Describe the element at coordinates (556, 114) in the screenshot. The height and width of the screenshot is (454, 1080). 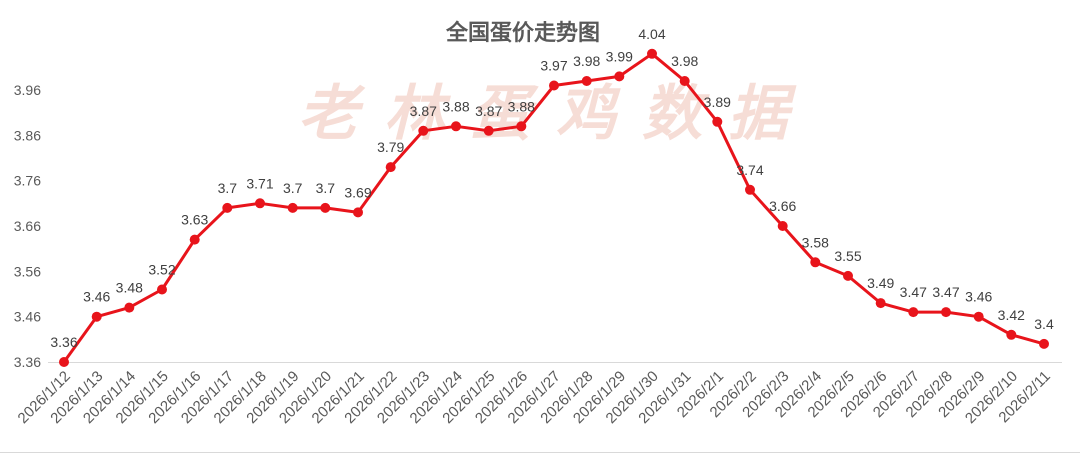
I see `watermark: 老林蛋鸡数据` at that location.